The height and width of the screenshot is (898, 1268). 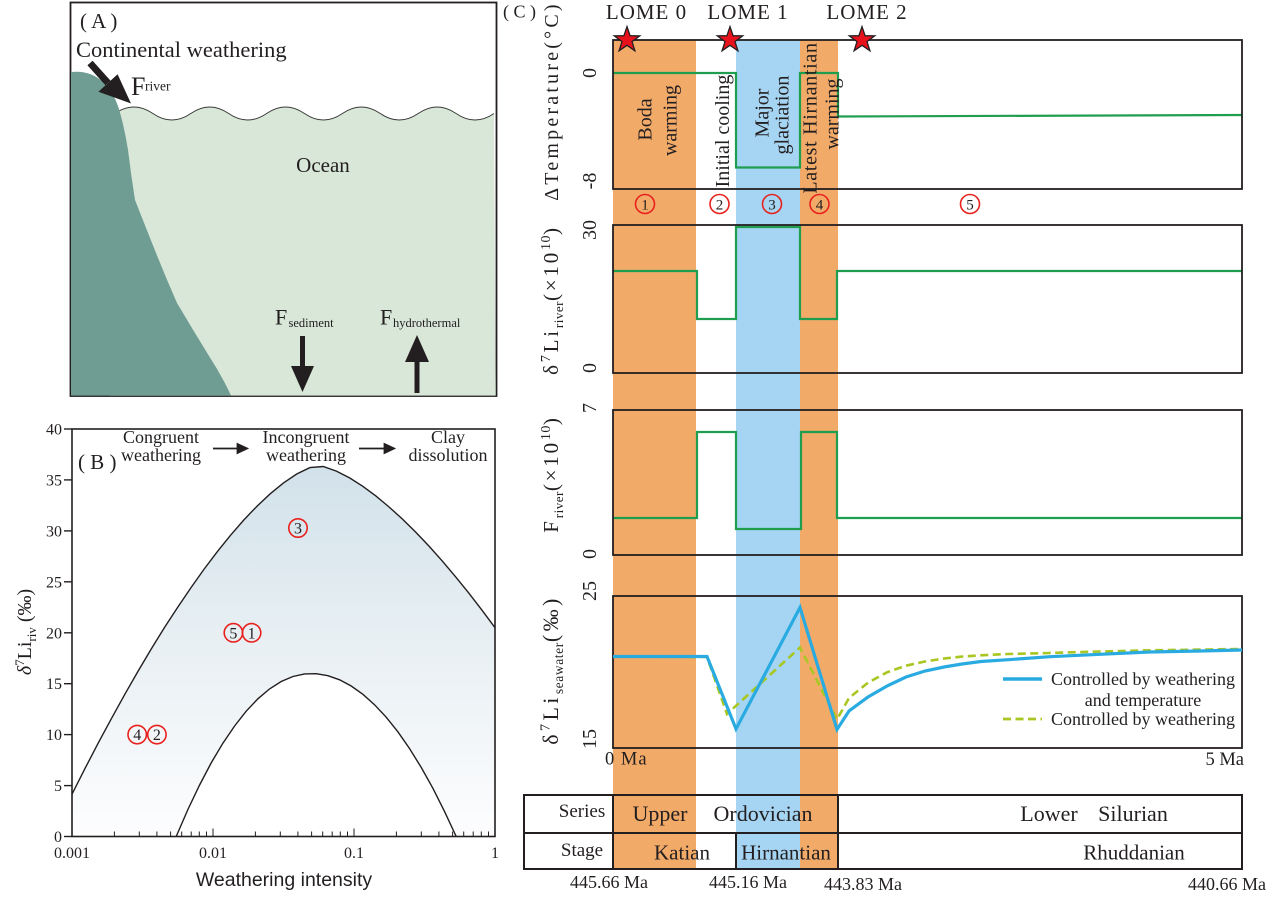 What do you see at coordinates (609, 882) in the screenshot?
I see `svg-text: 445.66 Ma` at bounding box center [609, 882].